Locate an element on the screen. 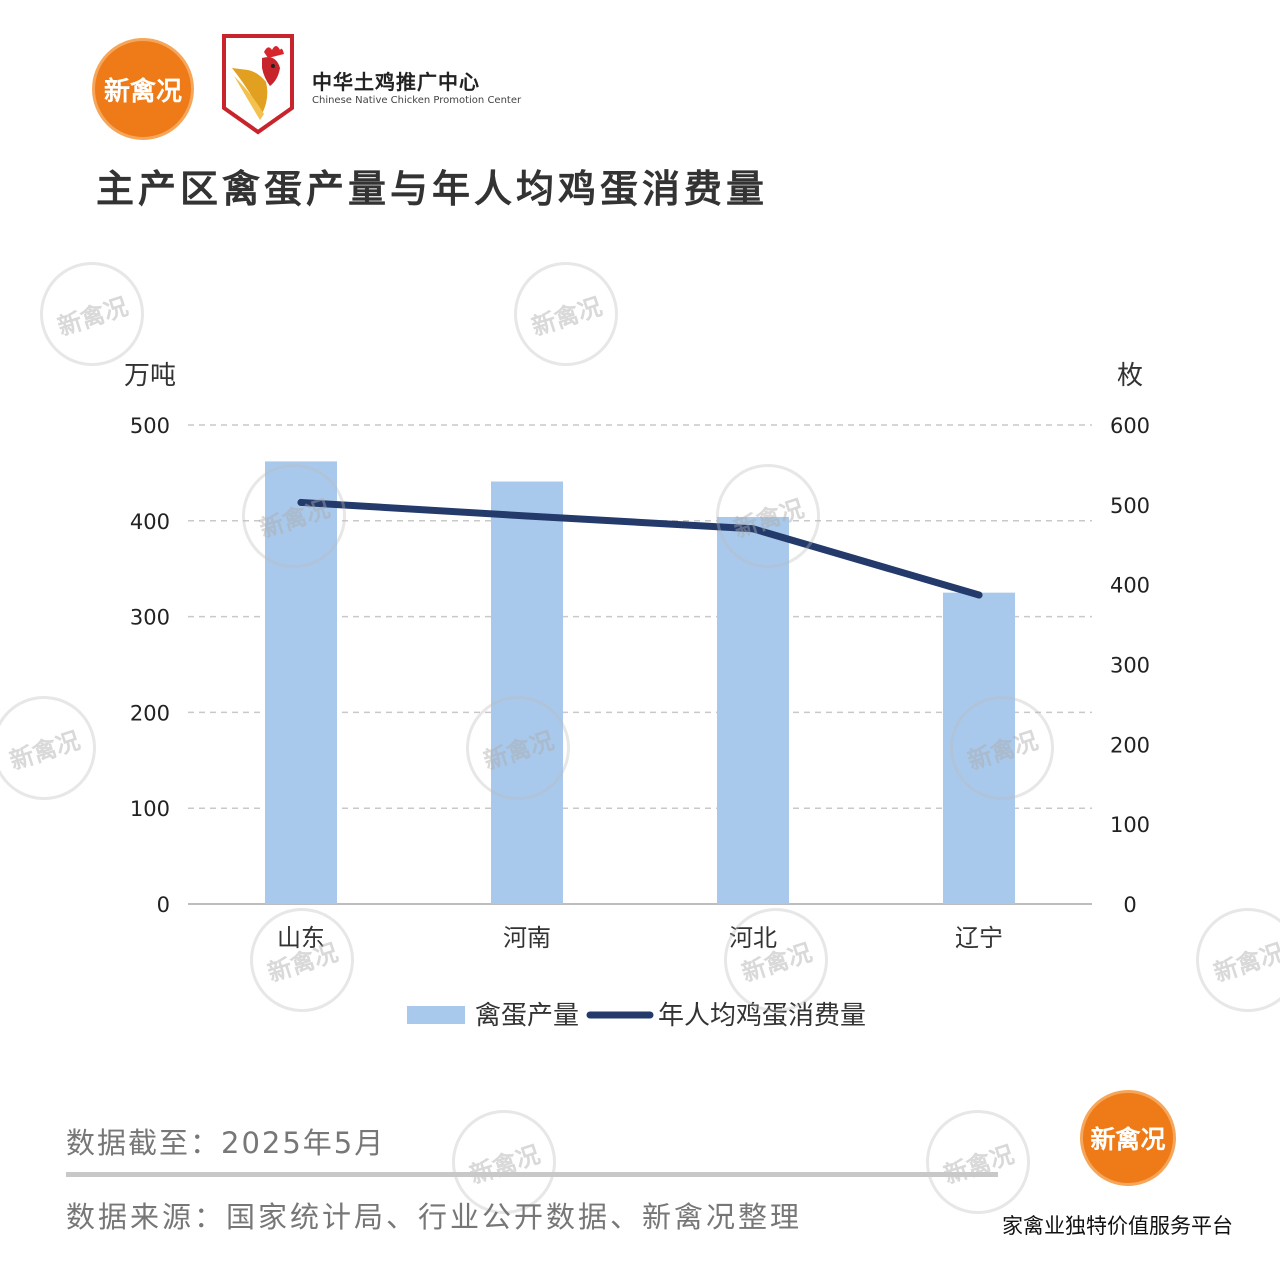  y-right-axis-label: 枚 is located at coordinates (1130, 376).